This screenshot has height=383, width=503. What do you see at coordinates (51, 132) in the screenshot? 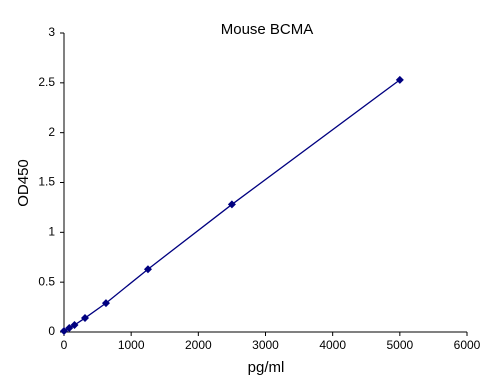
I see `y-tick-label: 2` at bounding box center [51, 132].